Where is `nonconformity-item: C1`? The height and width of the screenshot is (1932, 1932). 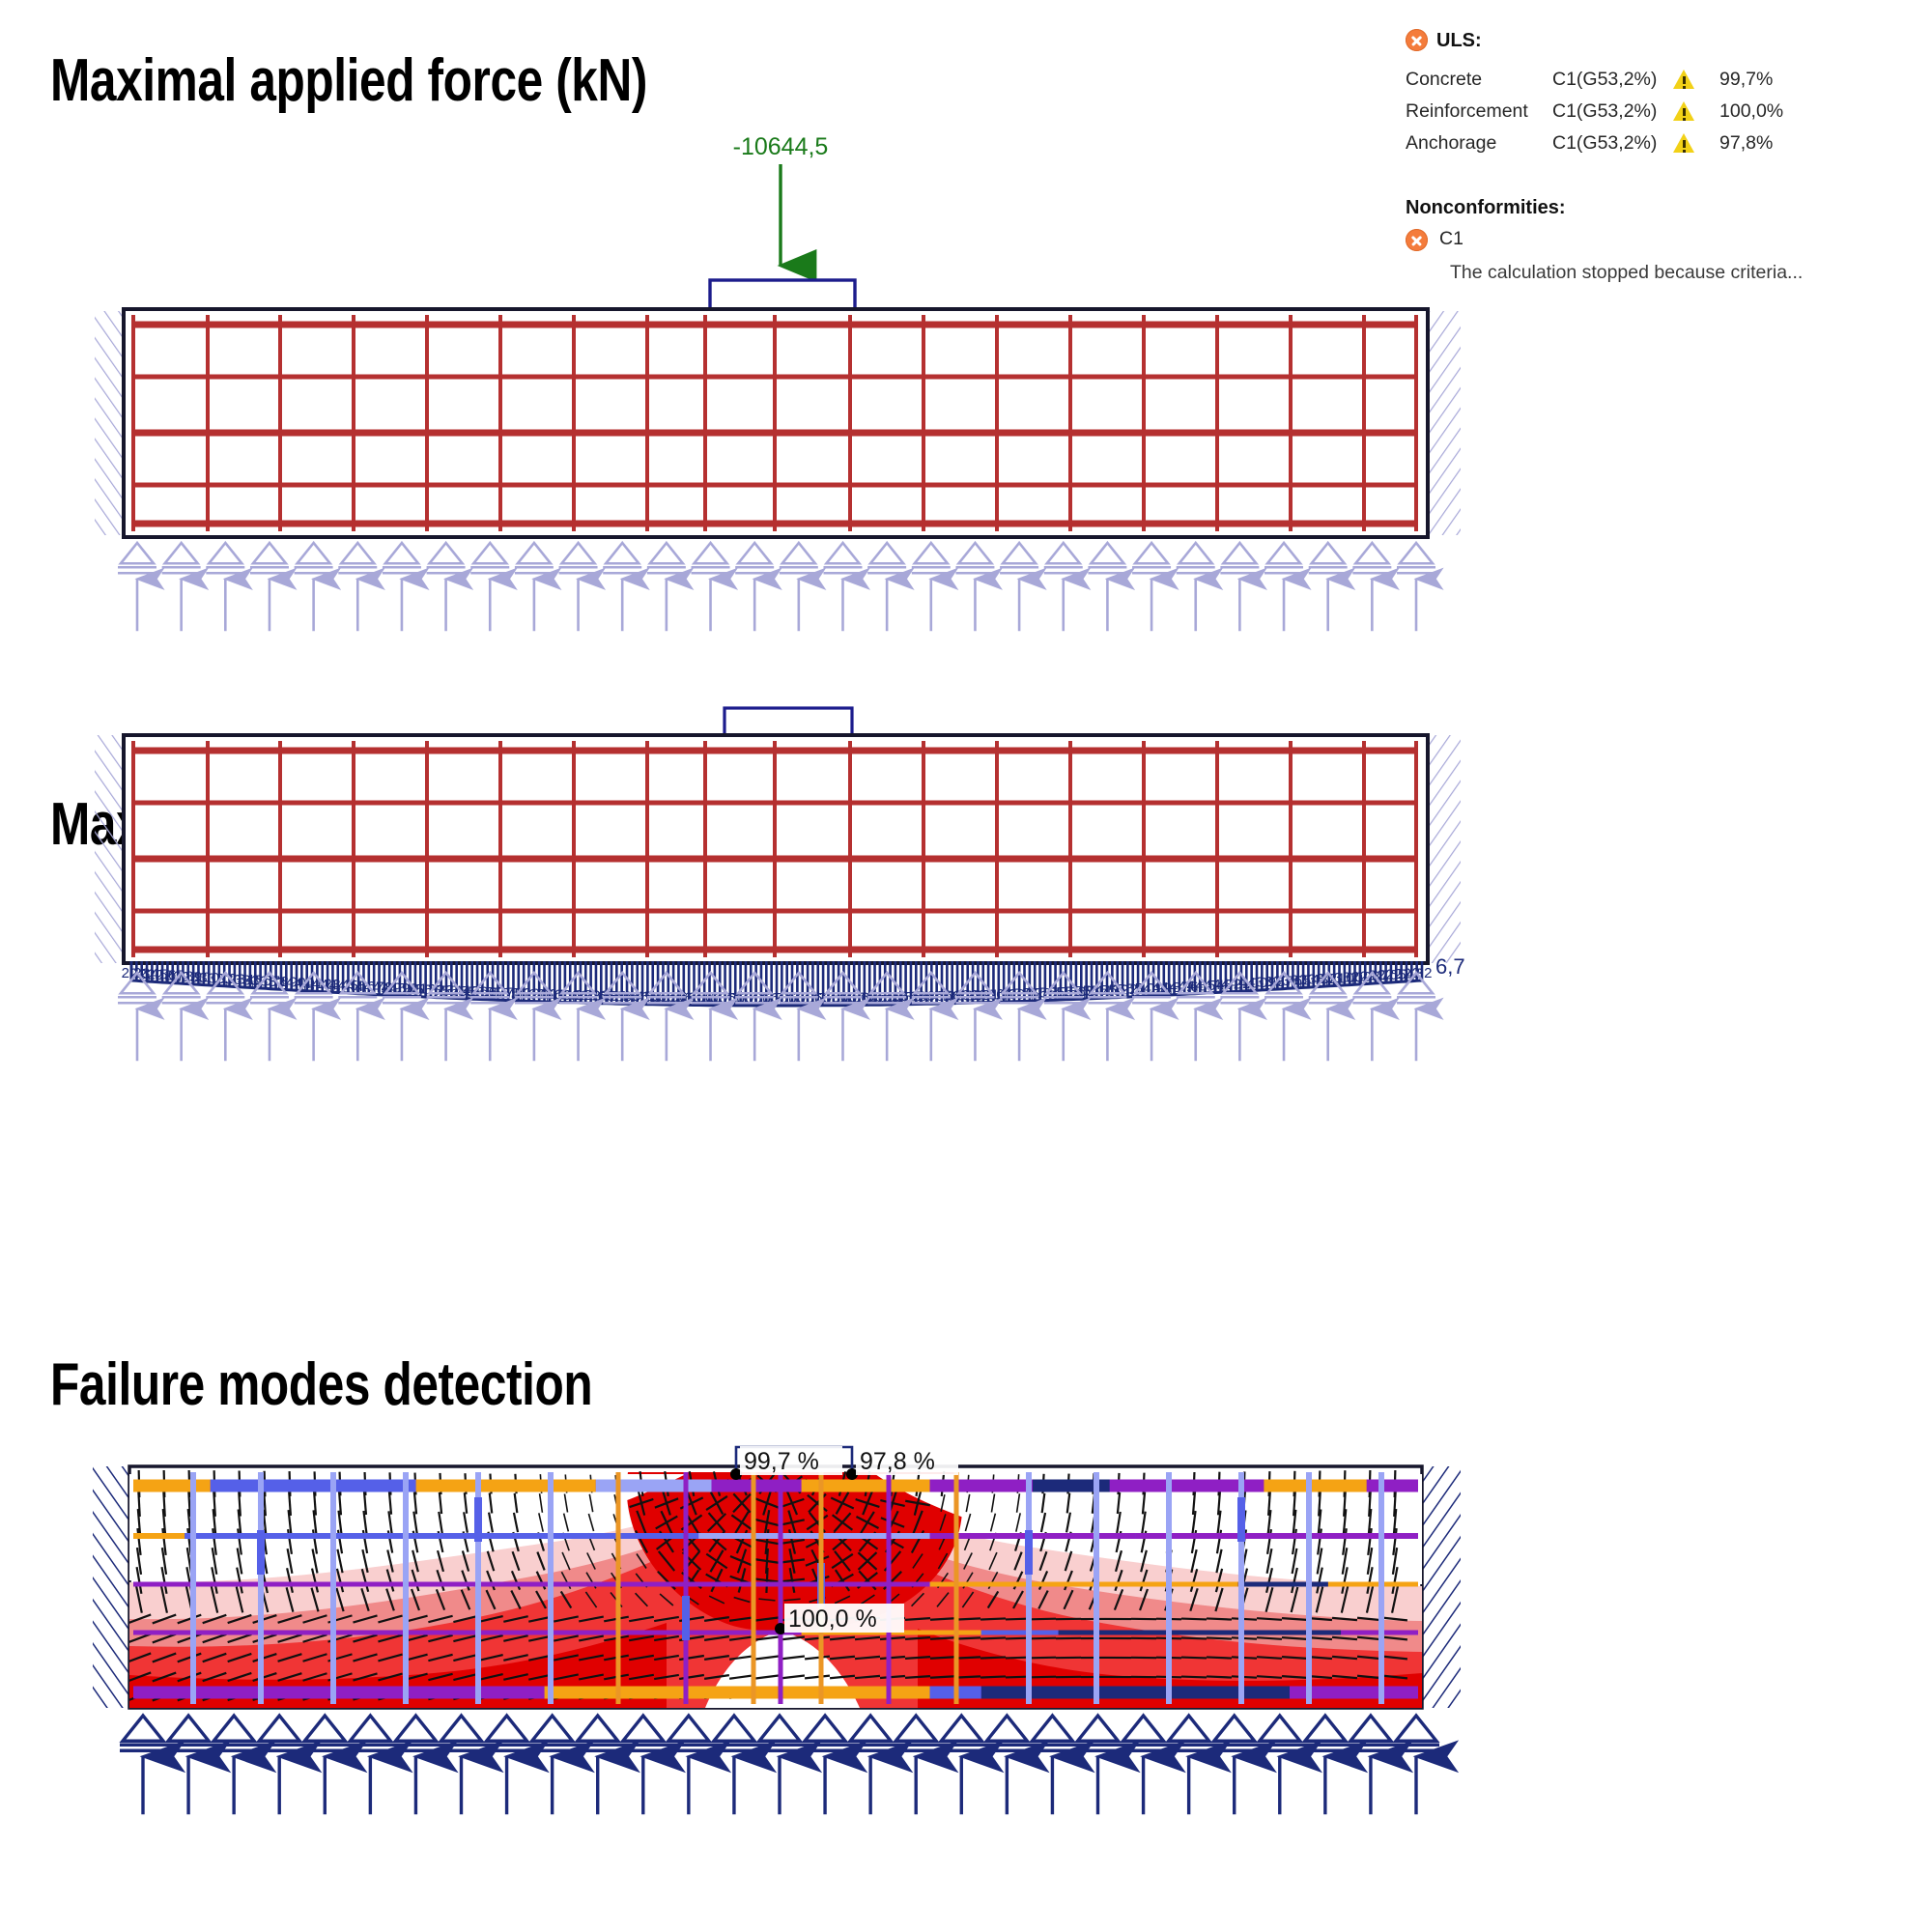 nonconformity-item: C1 is located at coordinates (1657, 240).